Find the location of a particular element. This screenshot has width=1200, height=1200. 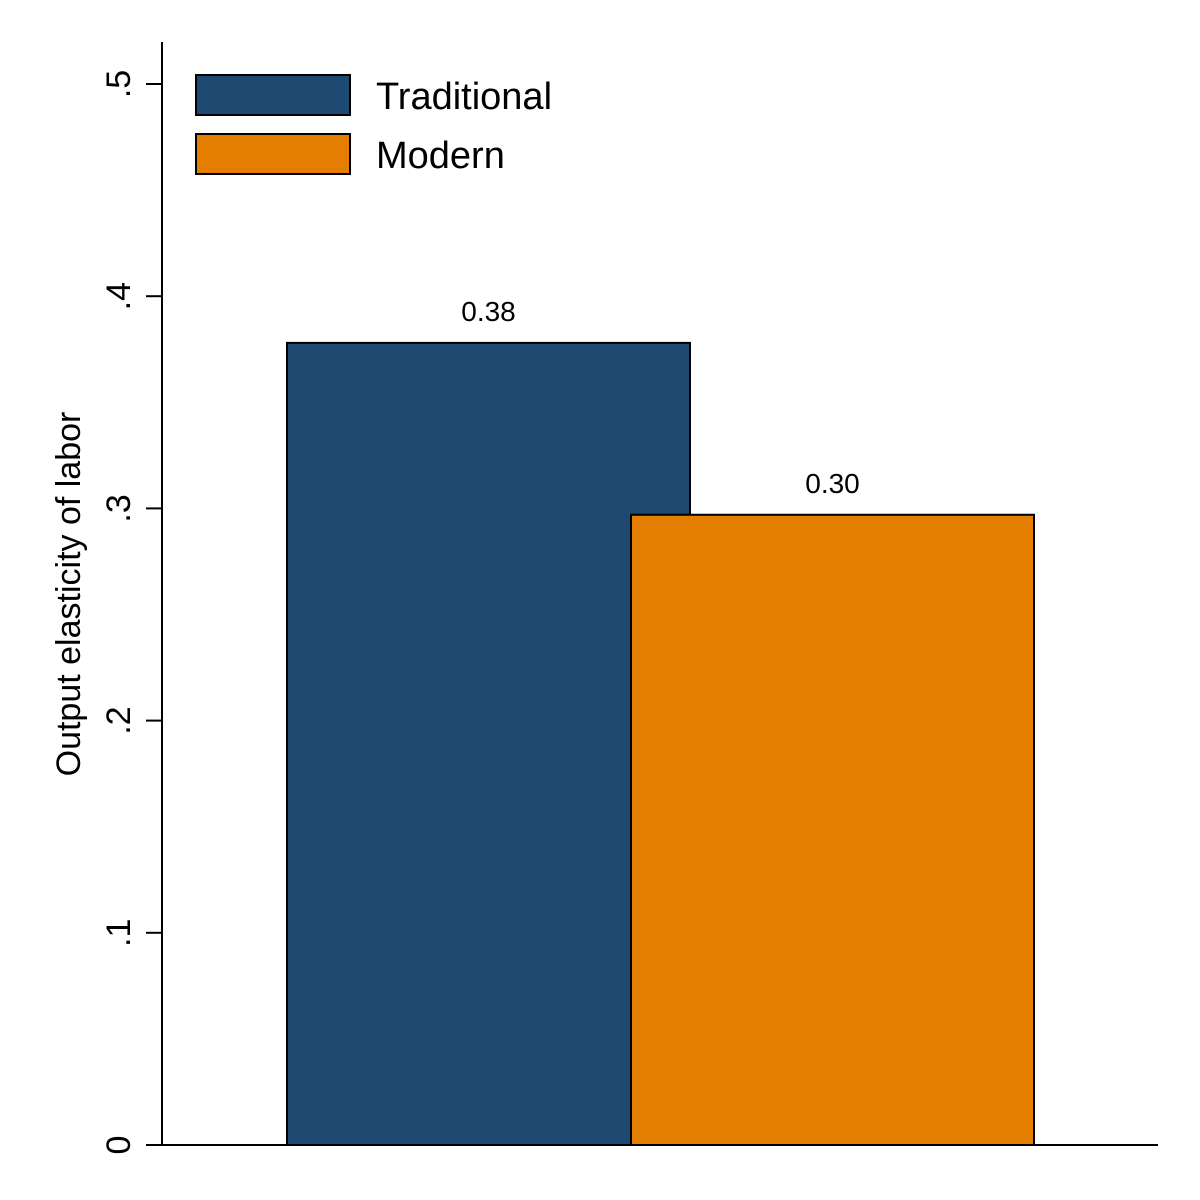

legend: Traditional Modern is located at coordinates (373, 125).